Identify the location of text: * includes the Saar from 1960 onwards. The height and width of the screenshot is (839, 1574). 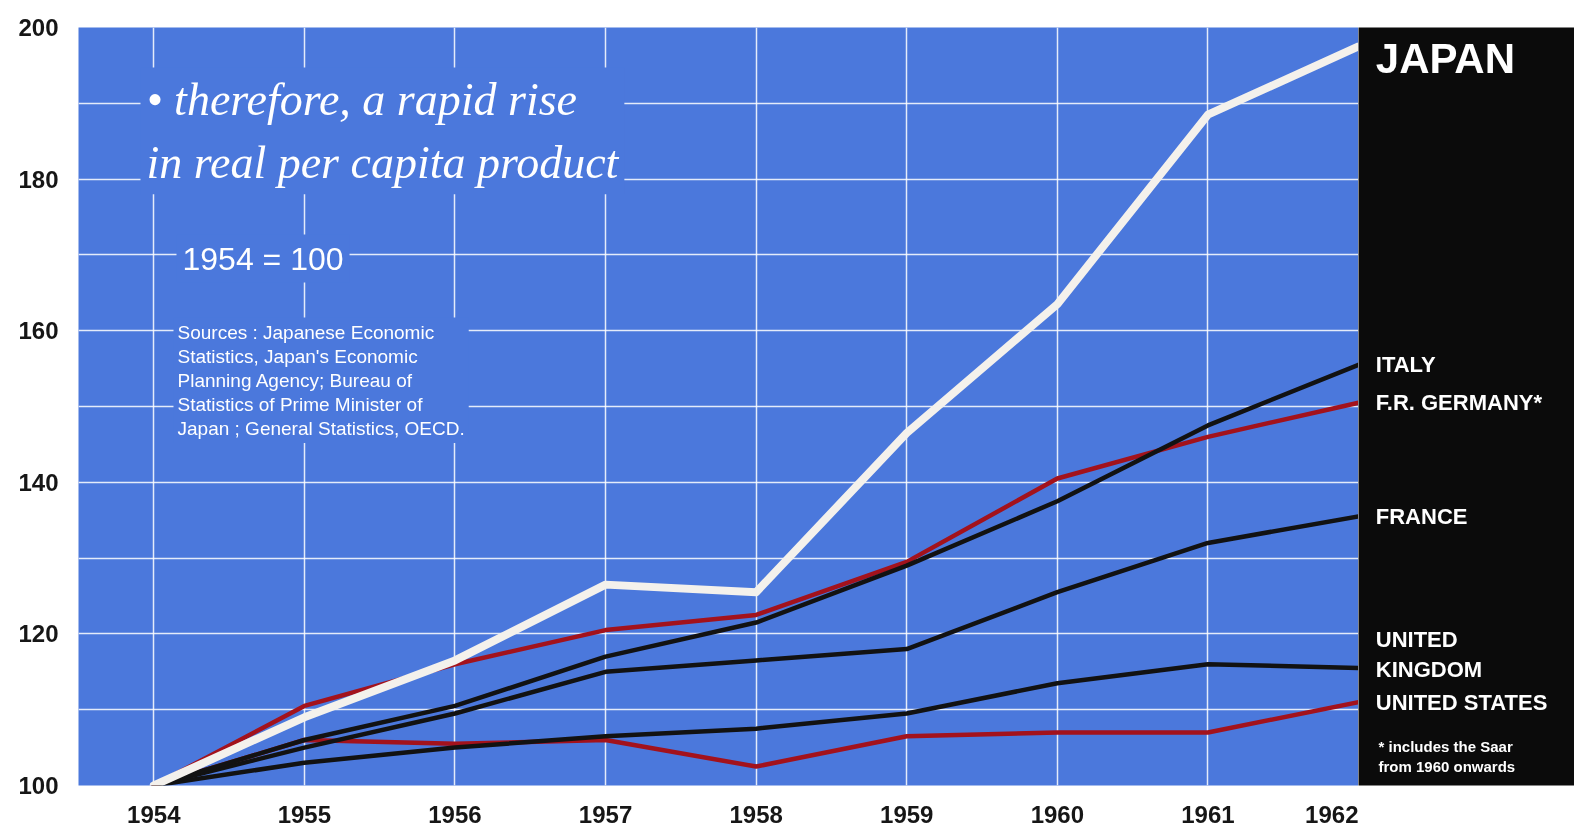
(1447, 757).